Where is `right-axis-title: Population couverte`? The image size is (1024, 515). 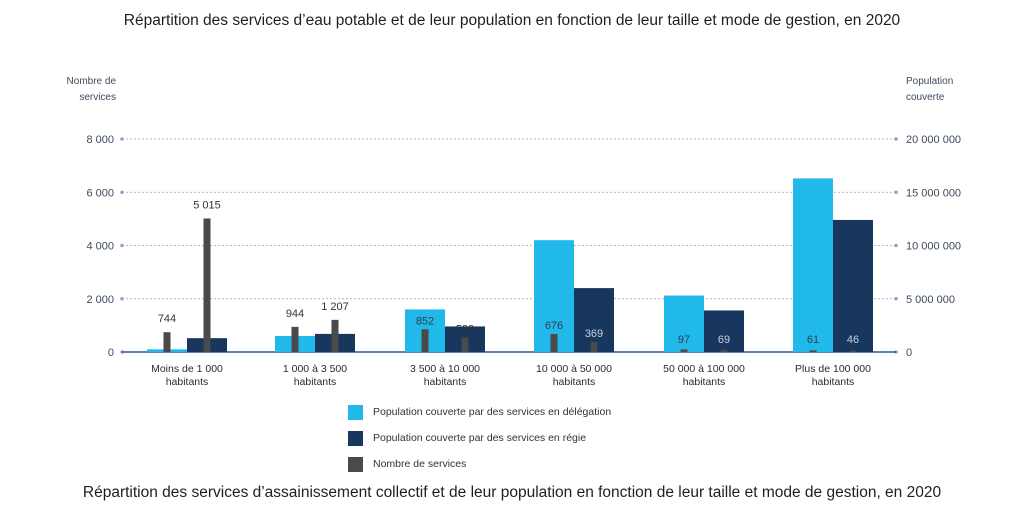 right-axis-title: Population couverte is located at coordinates (930, 89).